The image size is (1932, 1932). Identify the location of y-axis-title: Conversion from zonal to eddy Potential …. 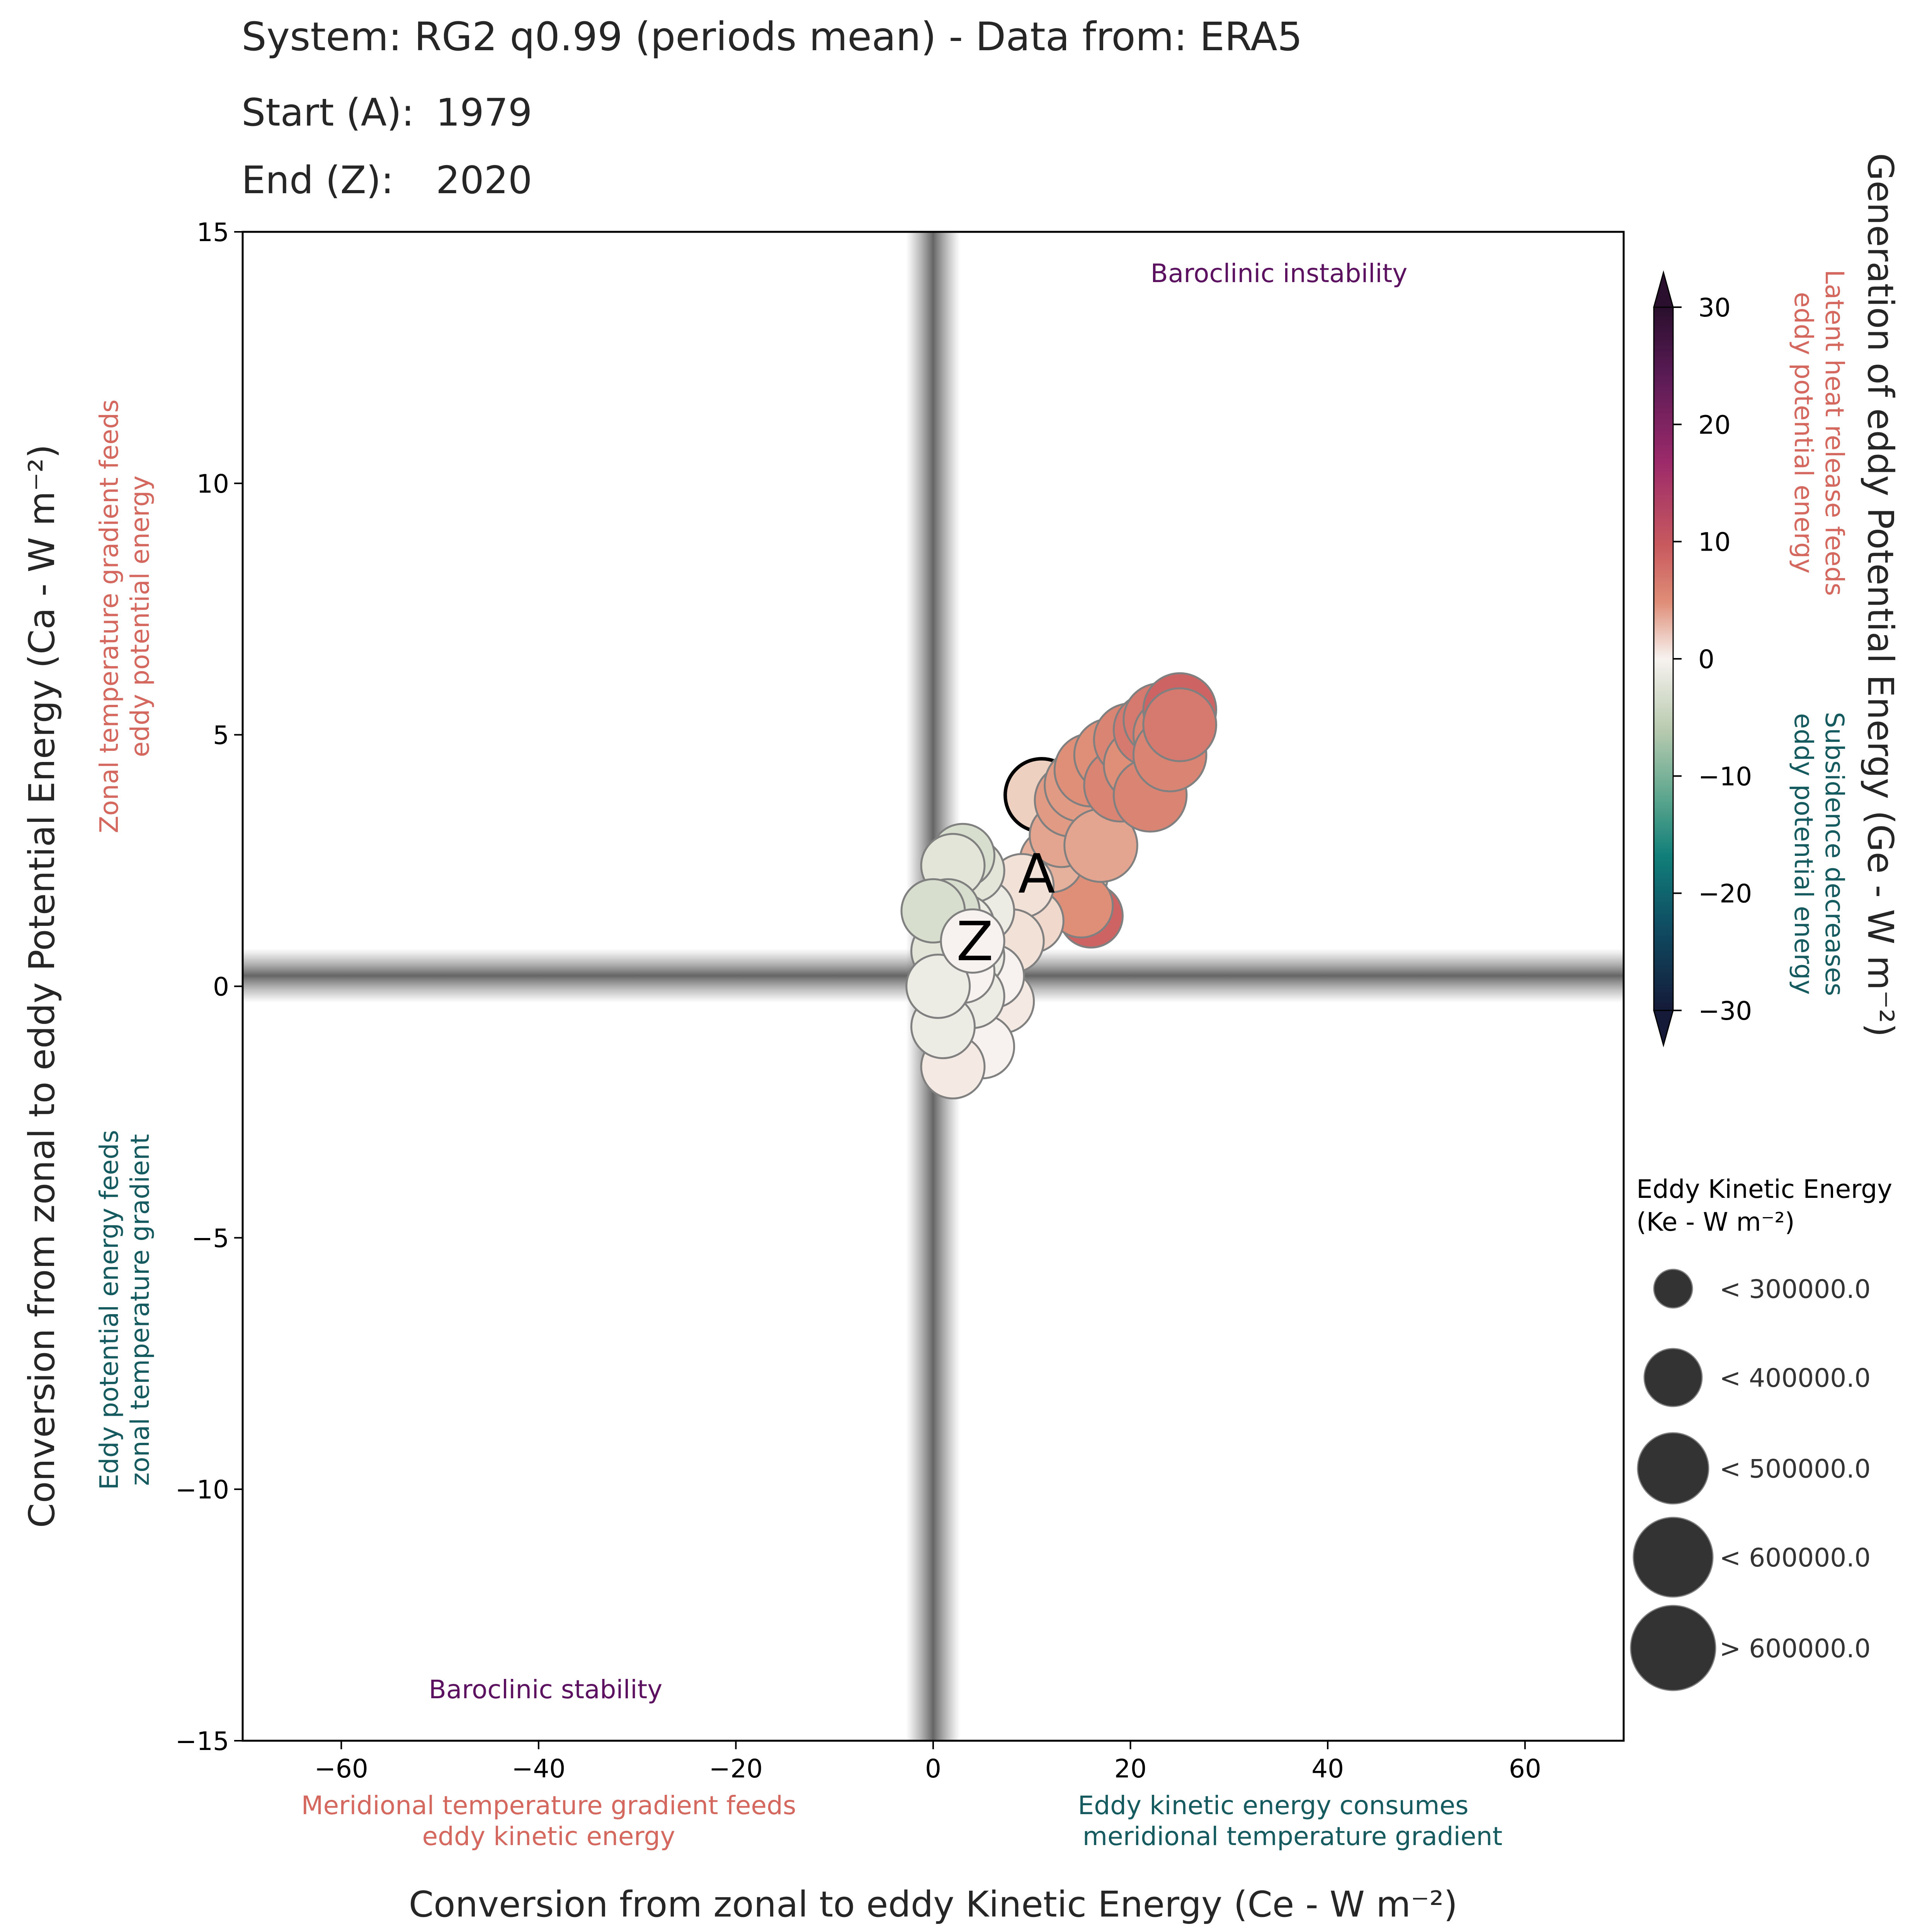
(42, 986).